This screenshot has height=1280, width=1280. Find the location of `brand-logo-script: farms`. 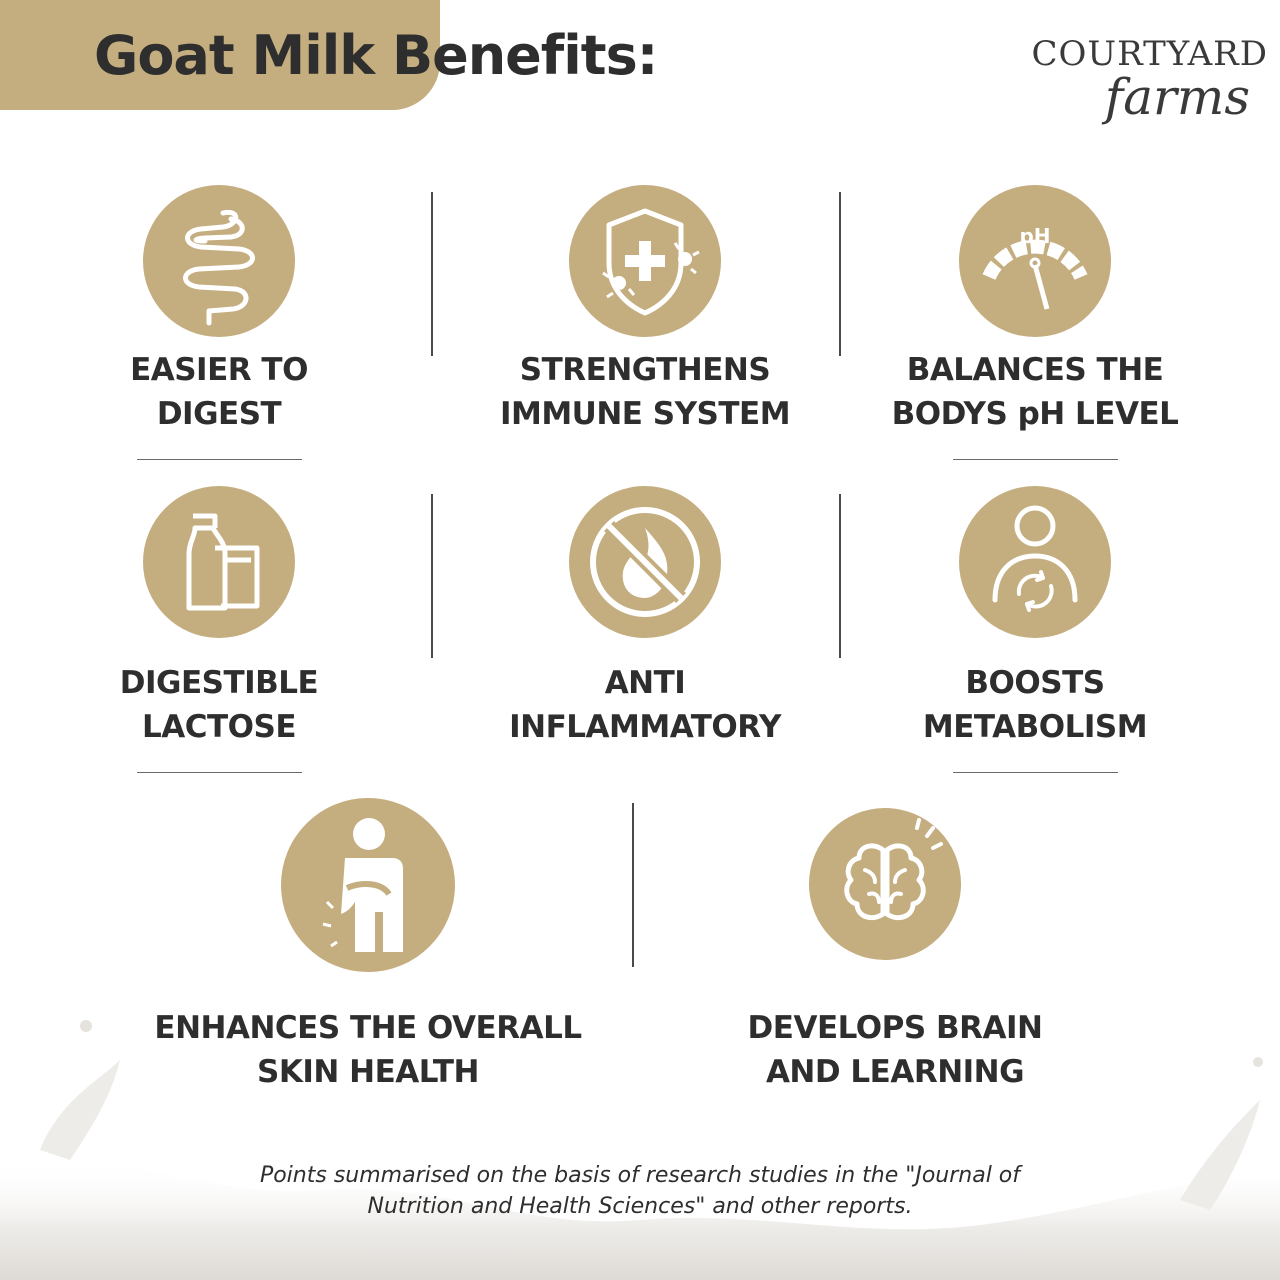

brand-logo-script: farms is located at coordinates (1177, 97).